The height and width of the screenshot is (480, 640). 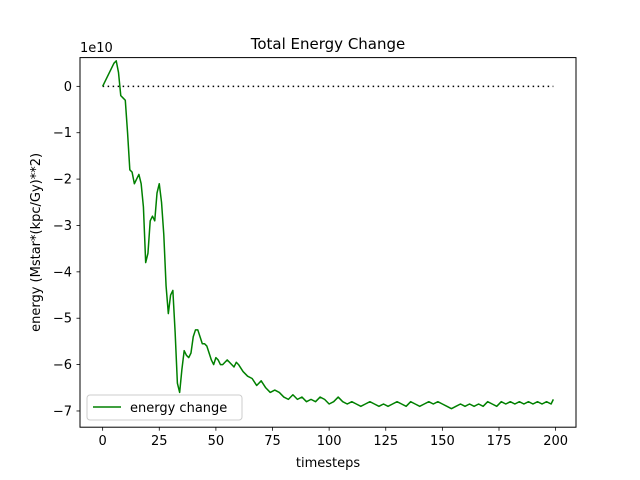 What do you see at coordinates (442, 441) in the screenshot?
I see `x-tick-label: 150` at bounding box center [442, 441].